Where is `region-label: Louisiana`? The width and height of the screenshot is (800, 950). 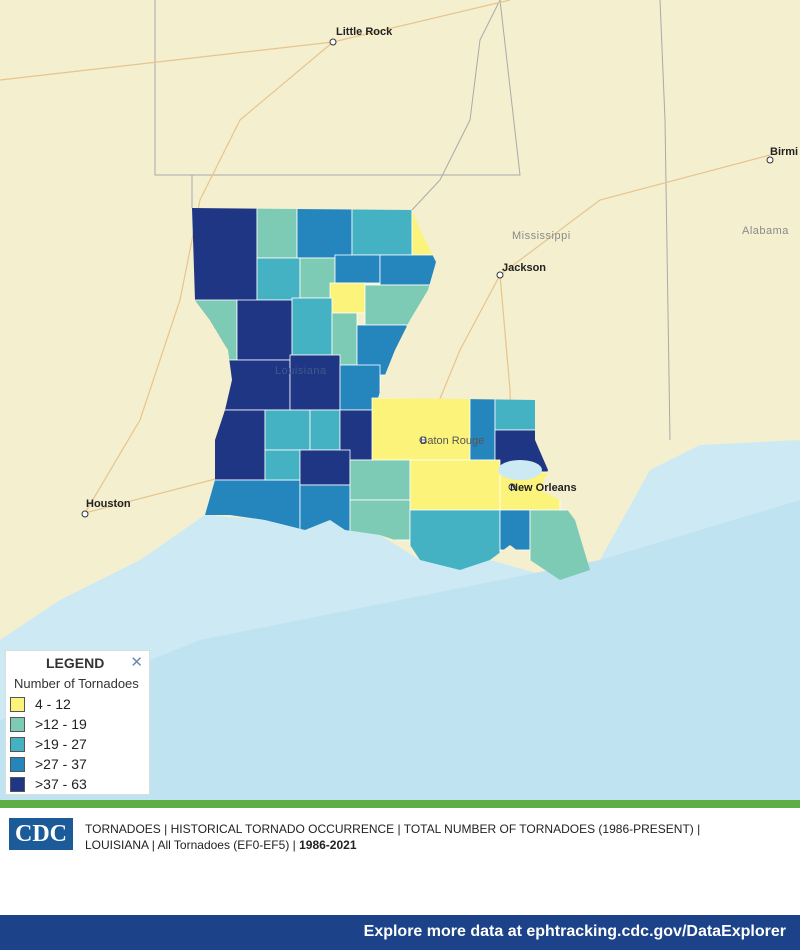 region-label: Louisiana is located at coordinates (301, 371).